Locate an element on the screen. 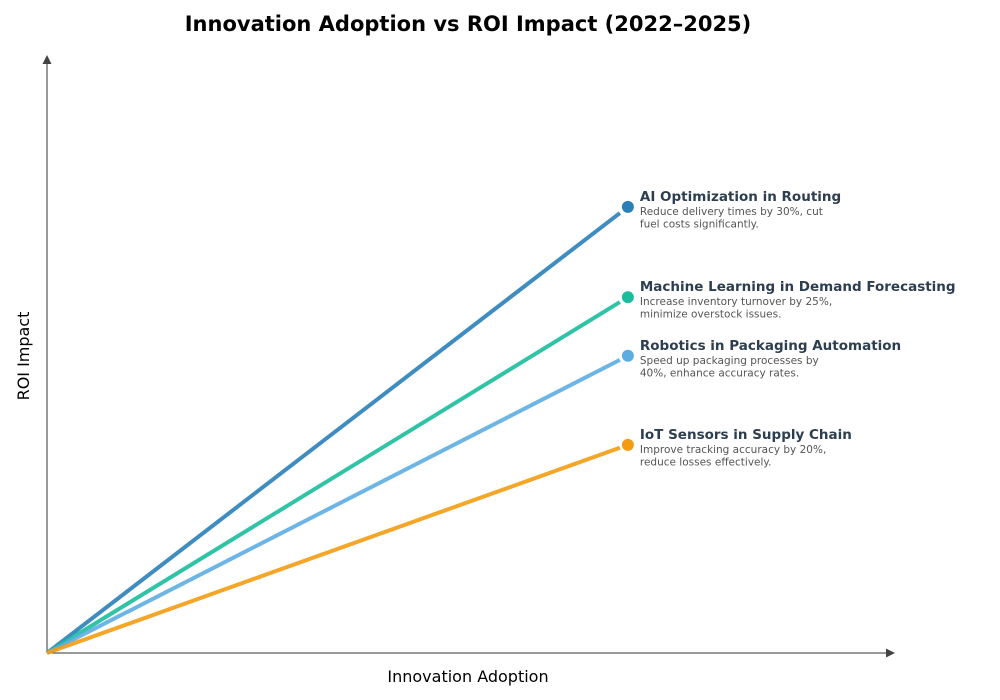  series-label: Machine Learning in Demand Forecasting is located at coordinates (798, 287).